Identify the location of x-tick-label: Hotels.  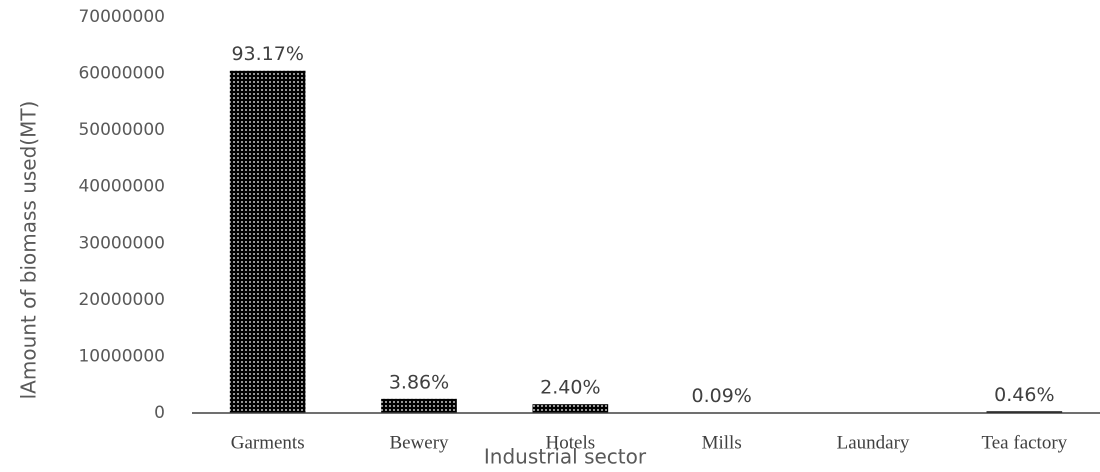
(571, 442).